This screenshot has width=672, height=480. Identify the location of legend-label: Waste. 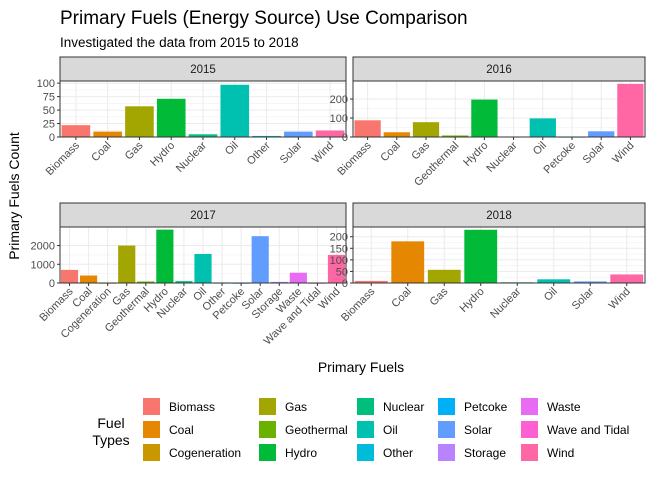
(564, 407).